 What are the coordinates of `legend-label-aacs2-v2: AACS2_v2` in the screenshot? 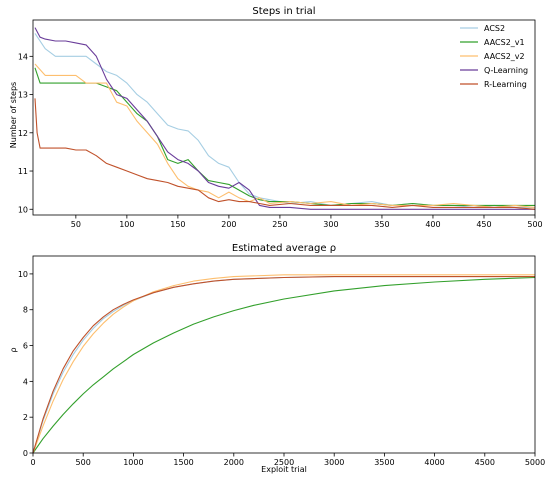 It's located at (504, 56).